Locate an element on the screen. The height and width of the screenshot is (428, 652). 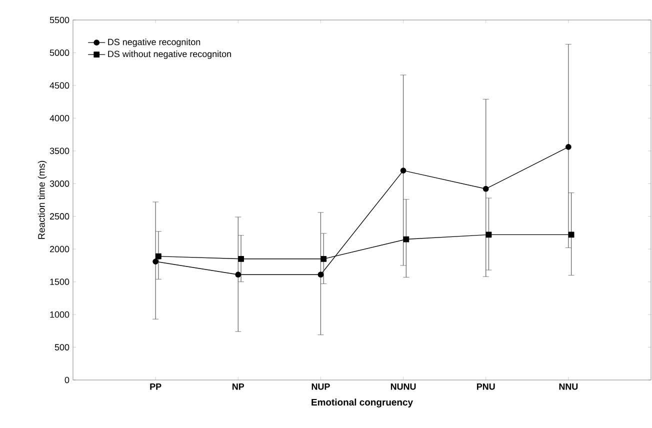
y-tick-label: 4000 is located at coordinates (60, 118).